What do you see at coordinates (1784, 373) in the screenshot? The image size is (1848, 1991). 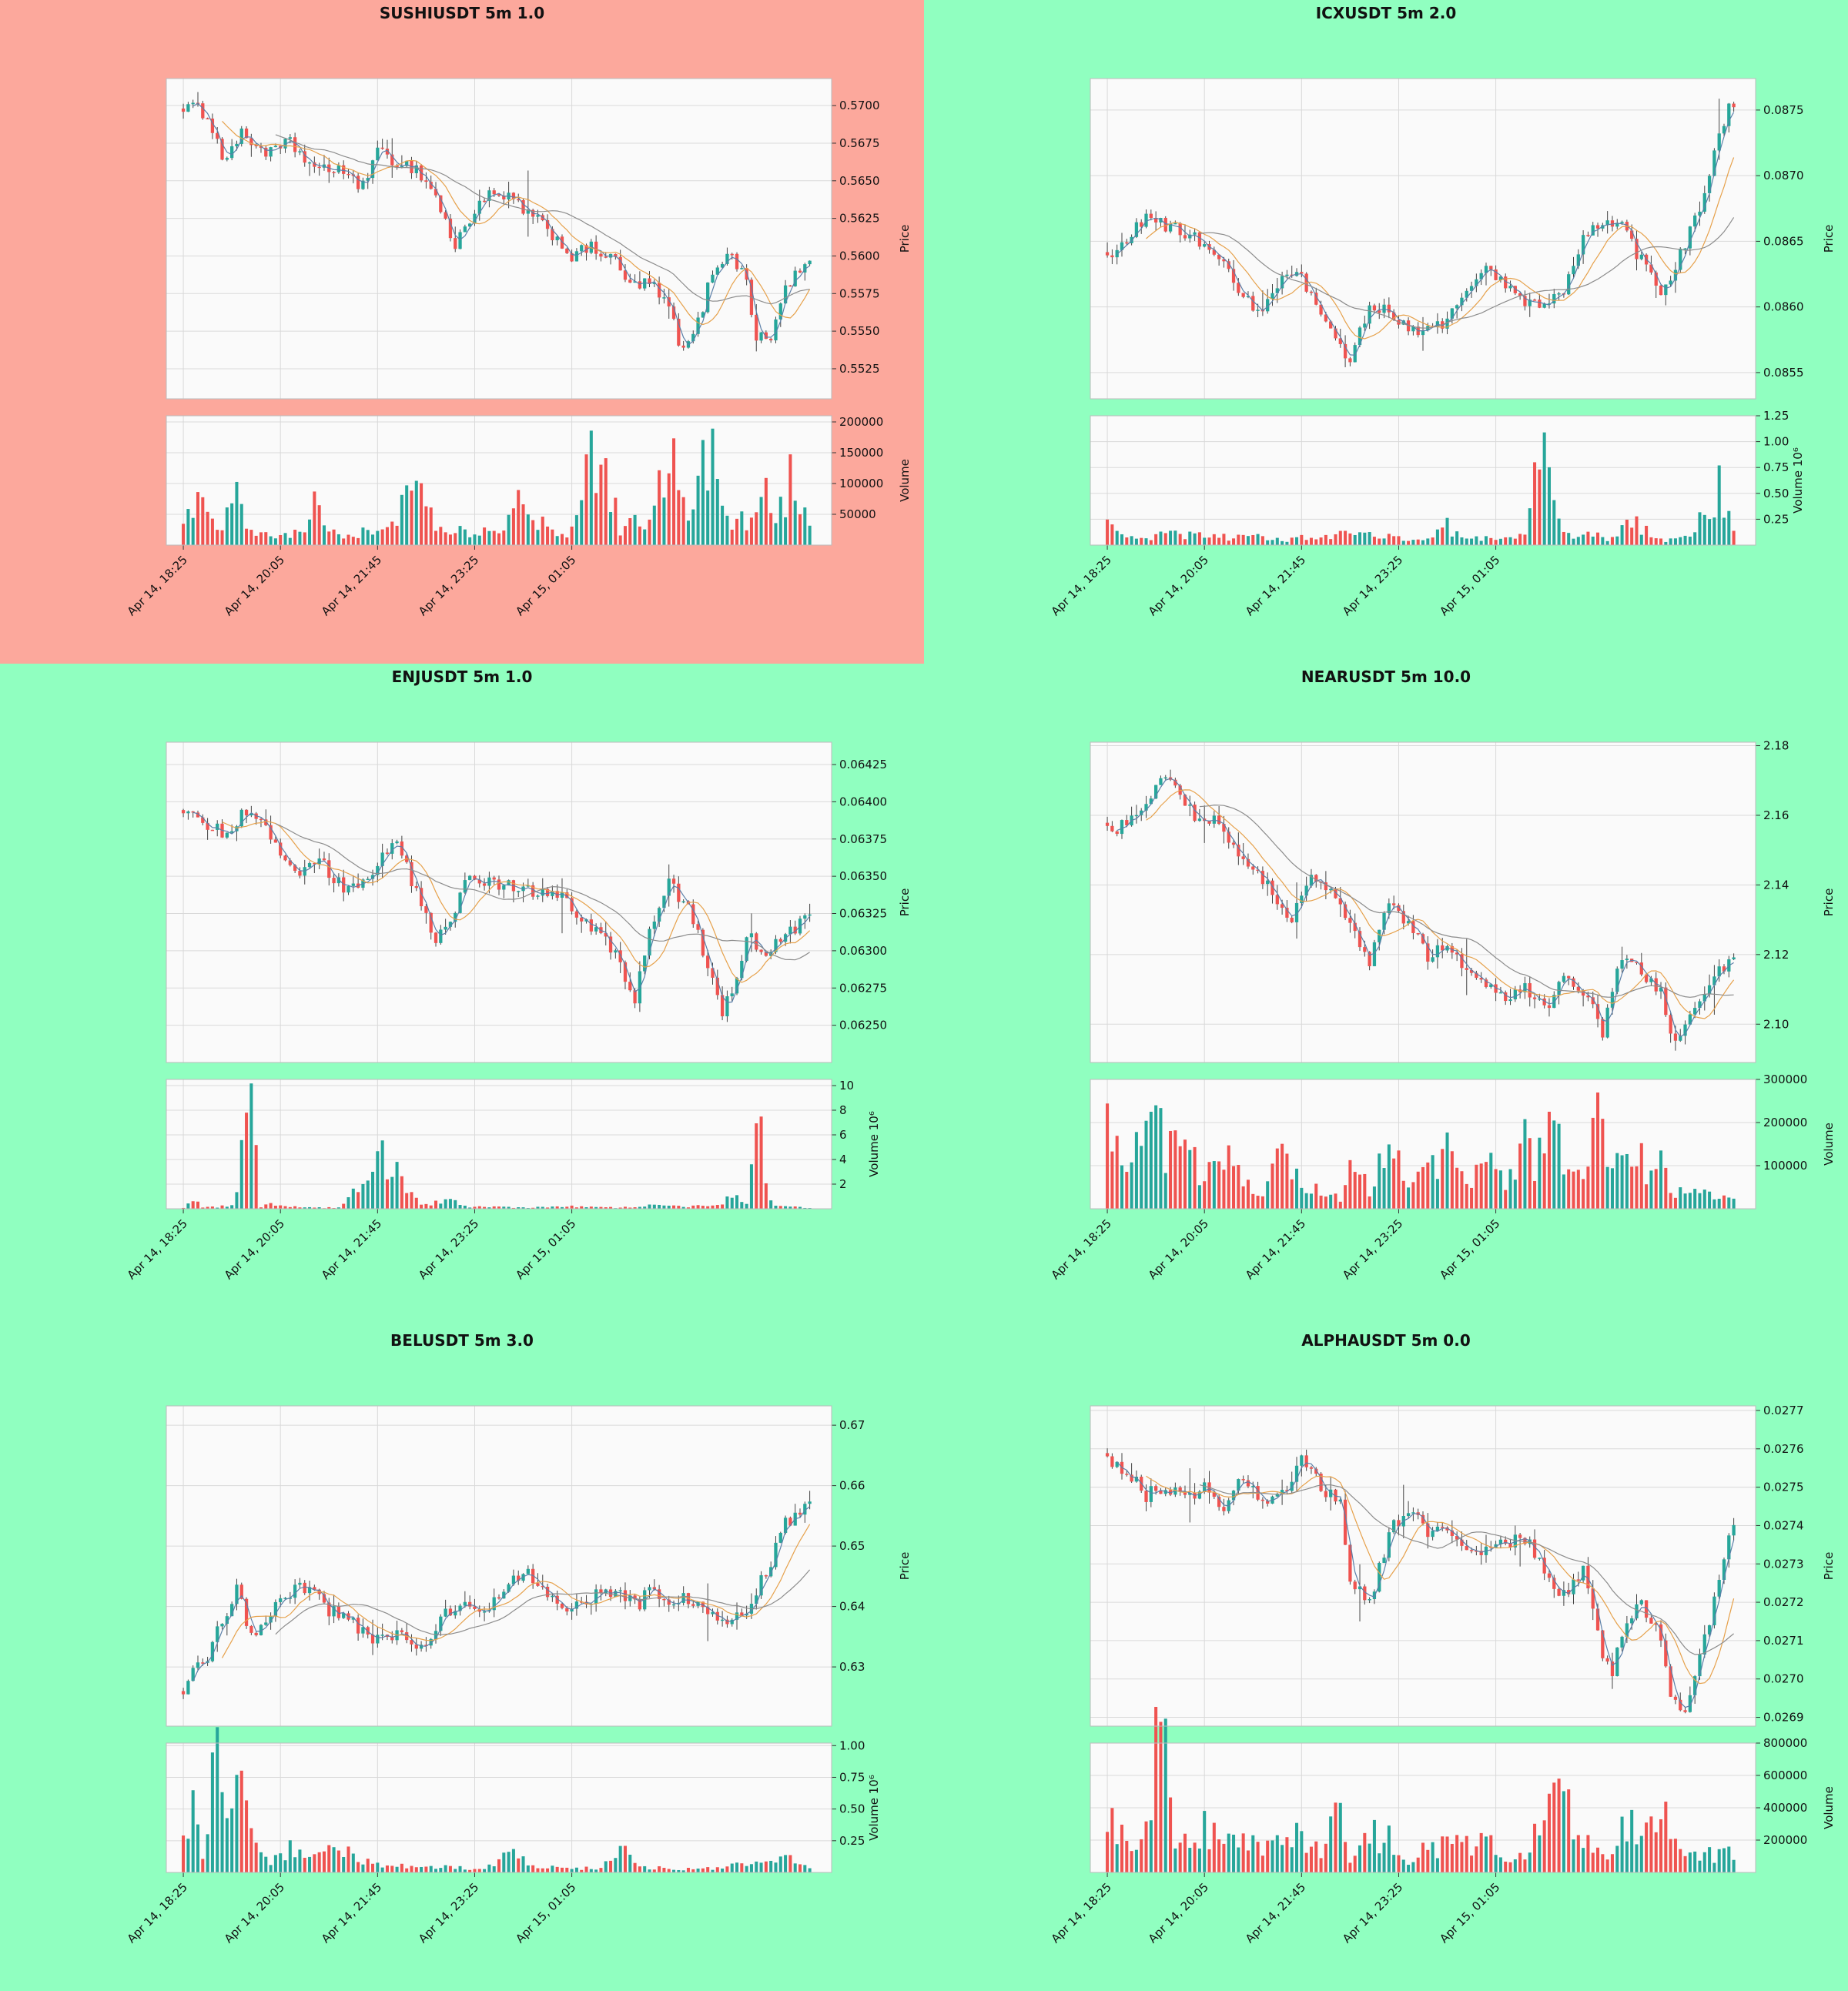 I see `price-tick-label: 0.0855` at bounding box center [1784, 373].